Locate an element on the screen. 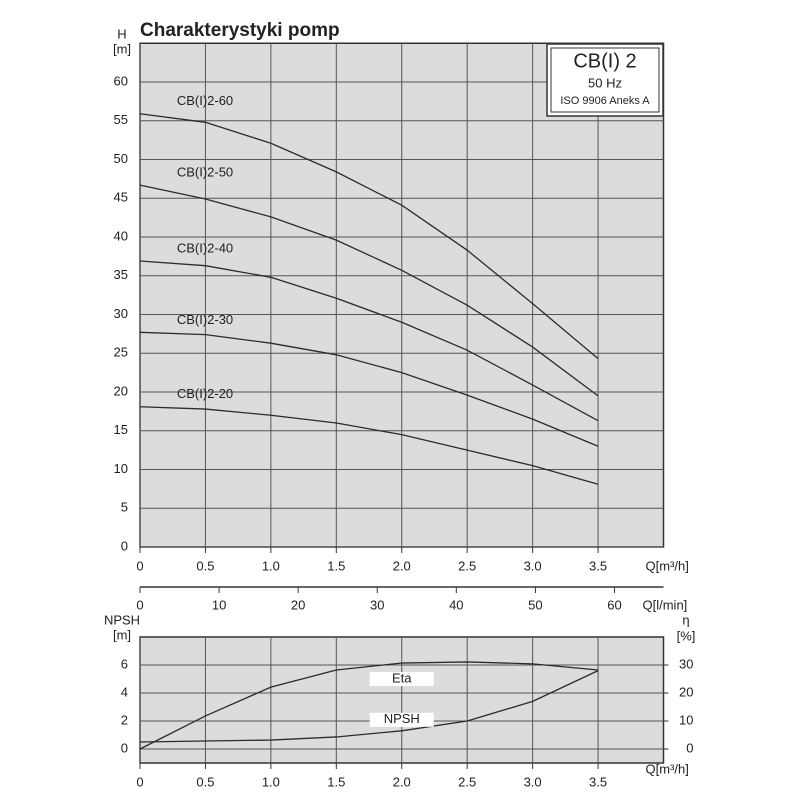  curve-label: NPSH is located at coordinates (402, 718).